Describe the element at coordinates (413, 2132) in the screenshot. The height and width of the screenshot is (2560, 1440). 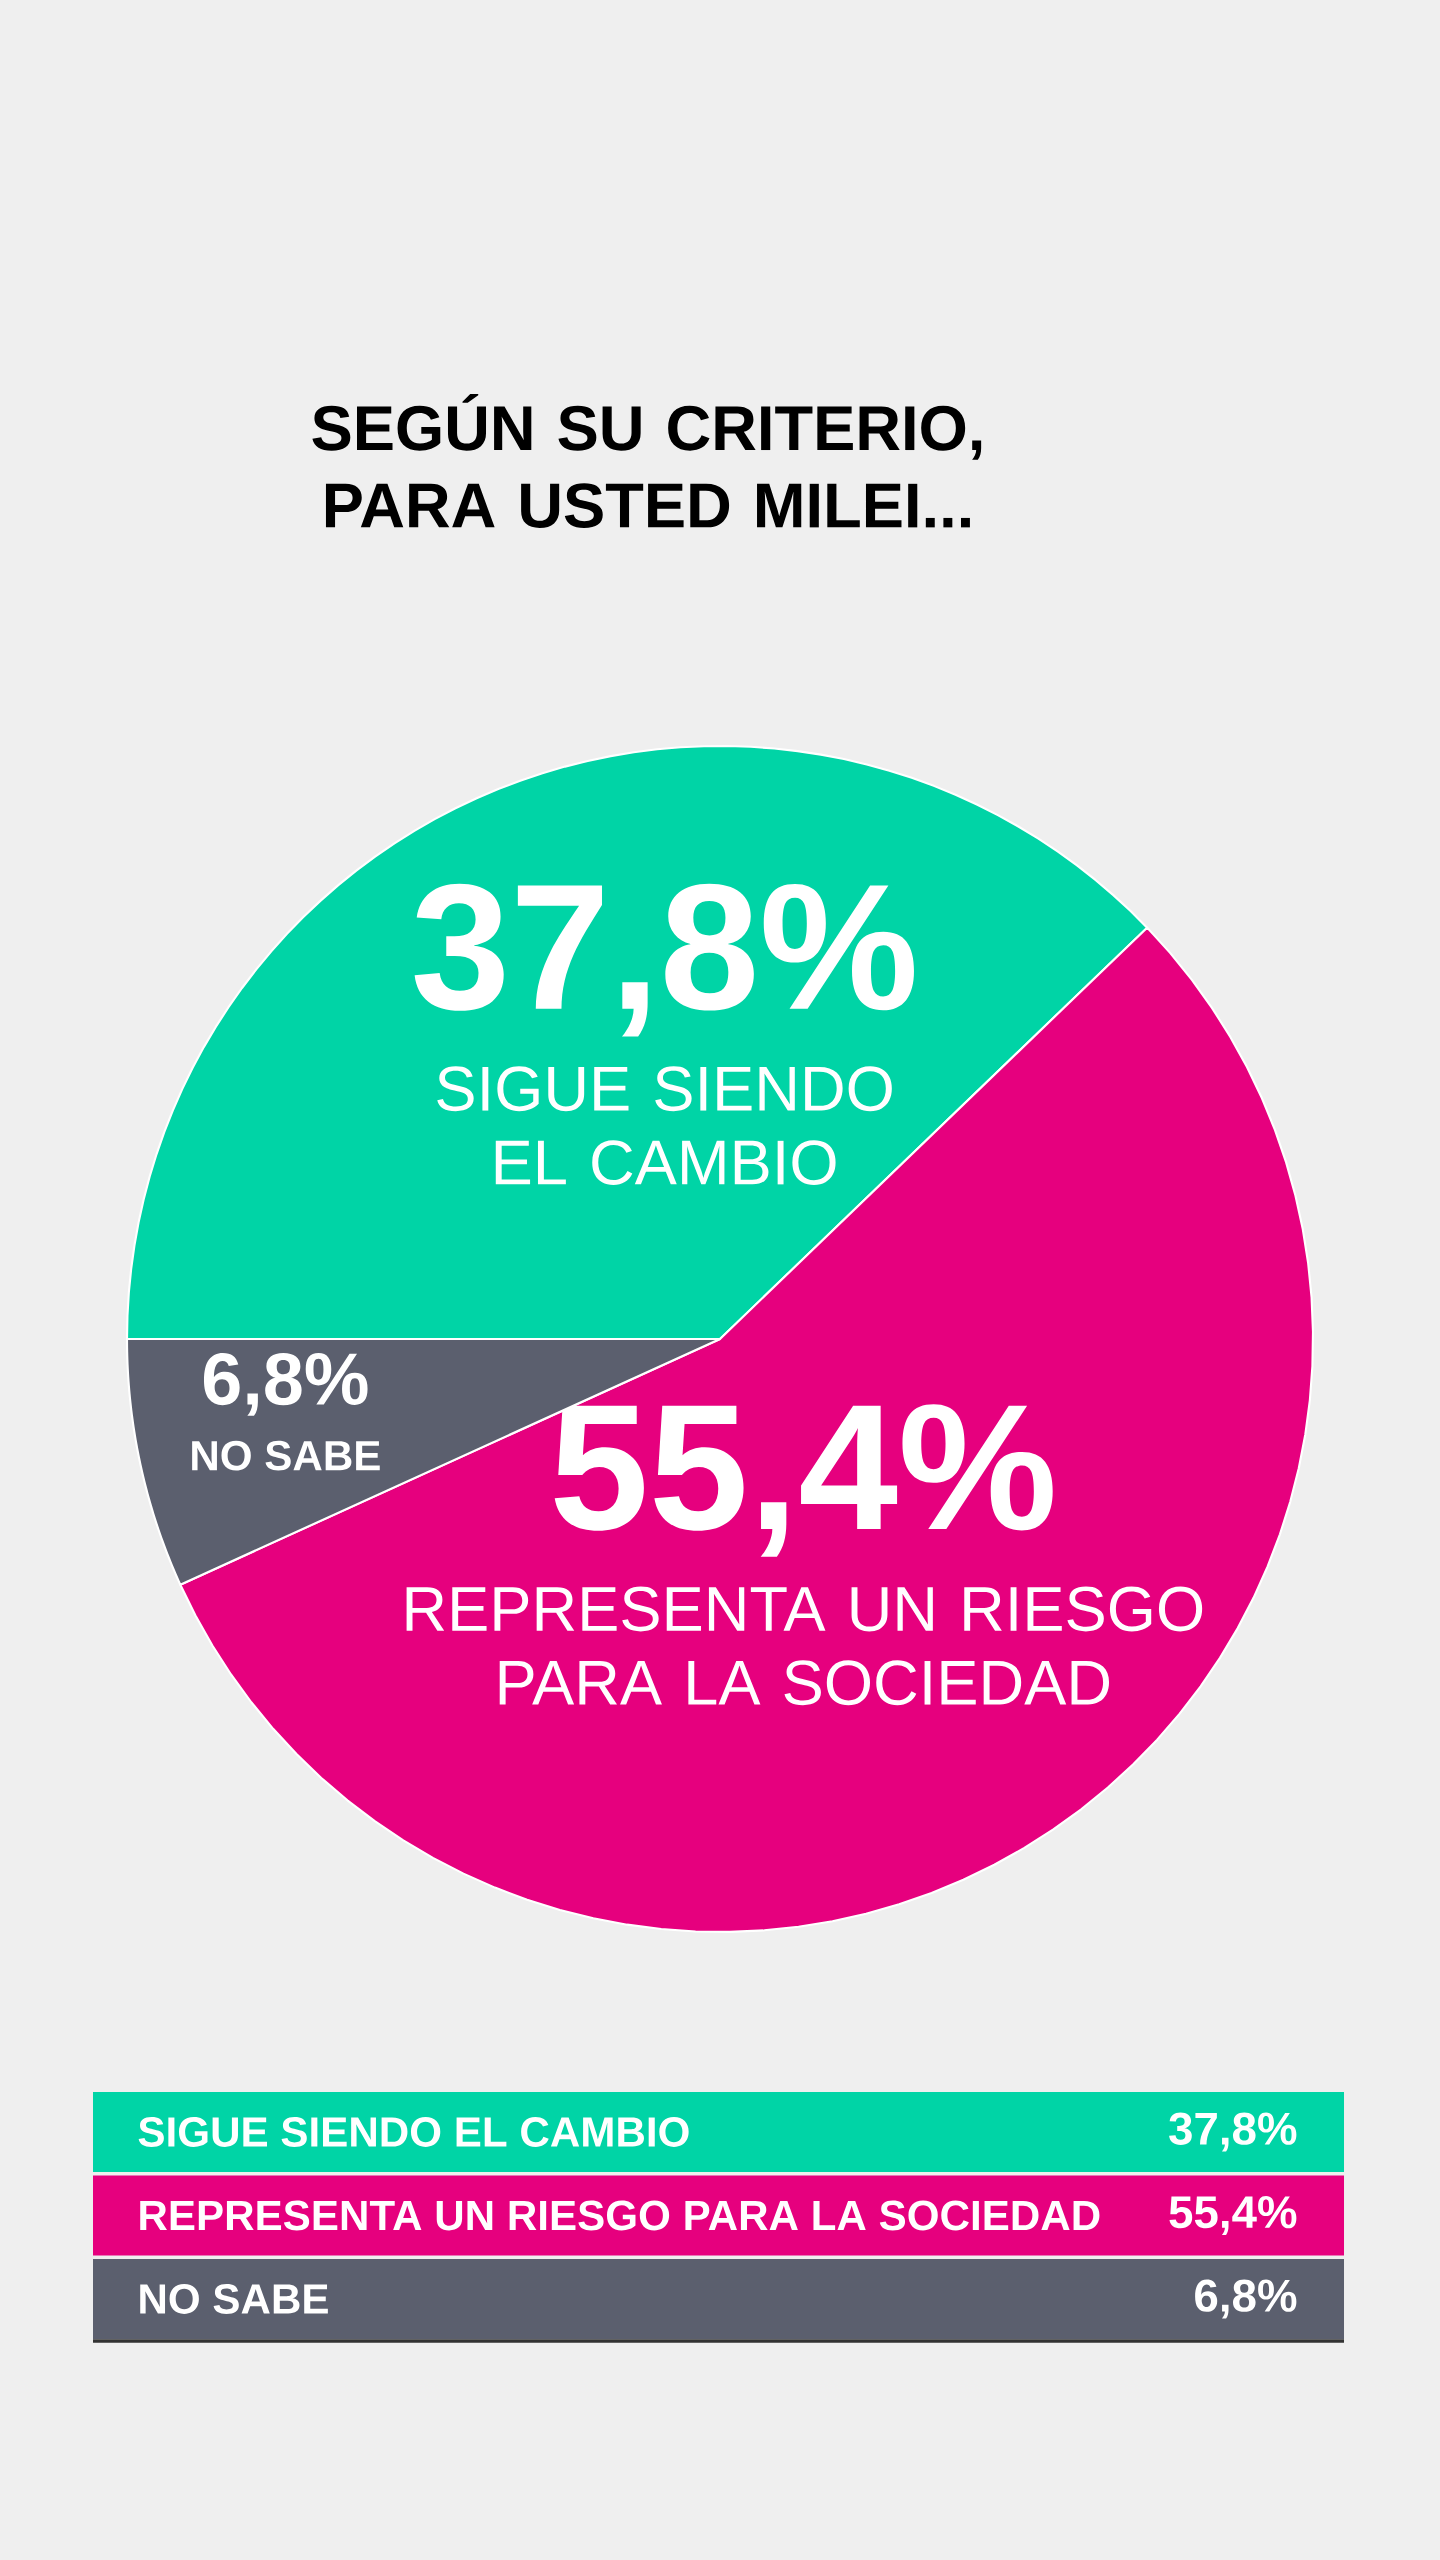
I see `category-label: SIGUE SIENDO EL CAMBIO` at that location.